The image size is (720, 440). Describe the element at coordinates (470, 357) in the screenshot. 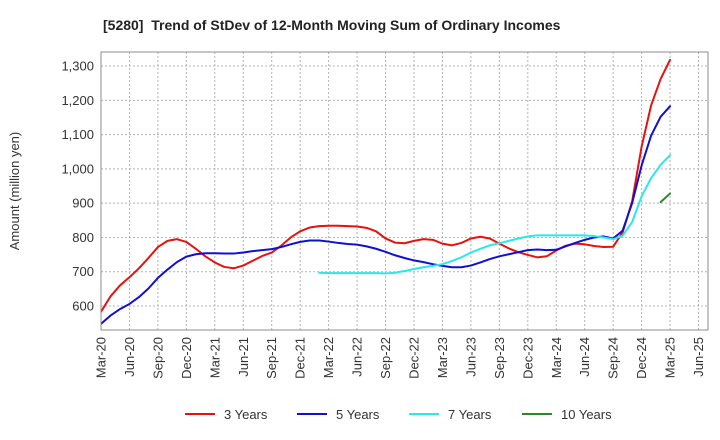

I see `x-tick-label: Jun-23` at that location.